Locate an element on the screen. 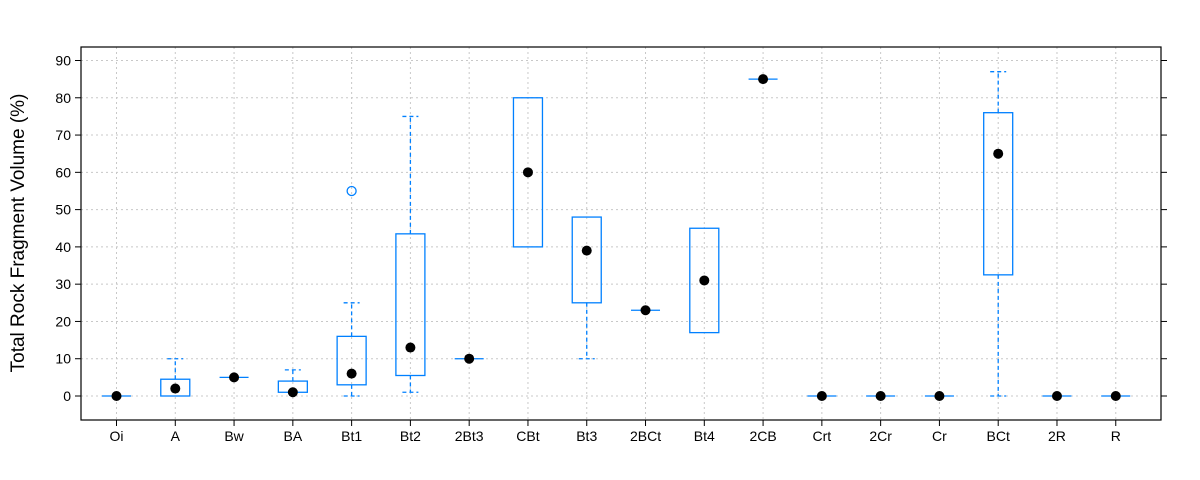  y-tick-label: 50 is located at coordinates (63, 210).